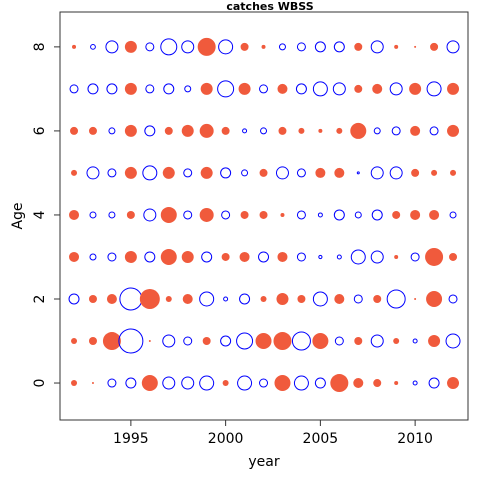  Describe the element at coordinates (415, 439) in the screenshot. I see `x-tick-label: 2010` at that location.